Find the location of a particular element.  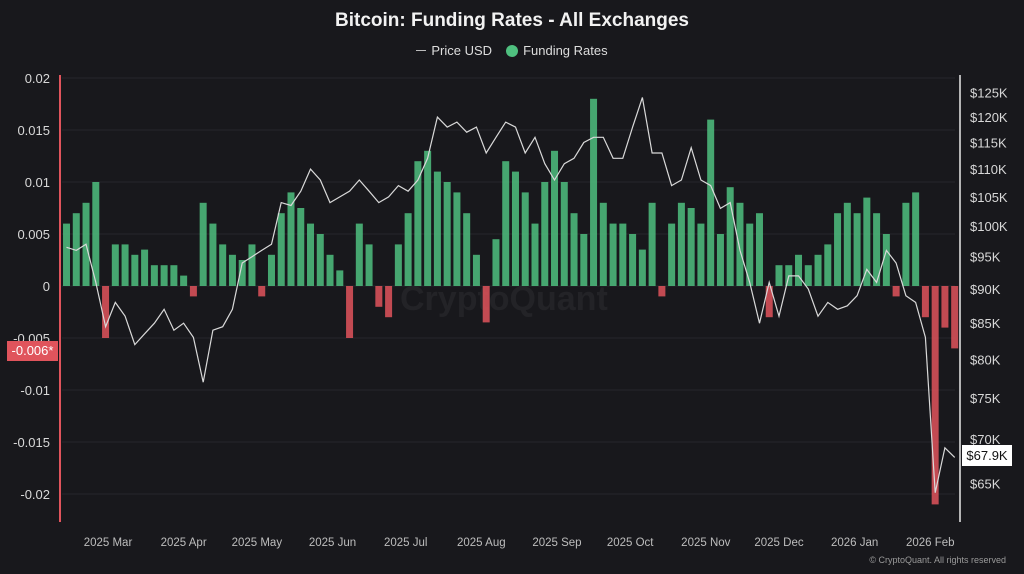

current-funding-tag: -0.006* is located at coordinates (32, 351).